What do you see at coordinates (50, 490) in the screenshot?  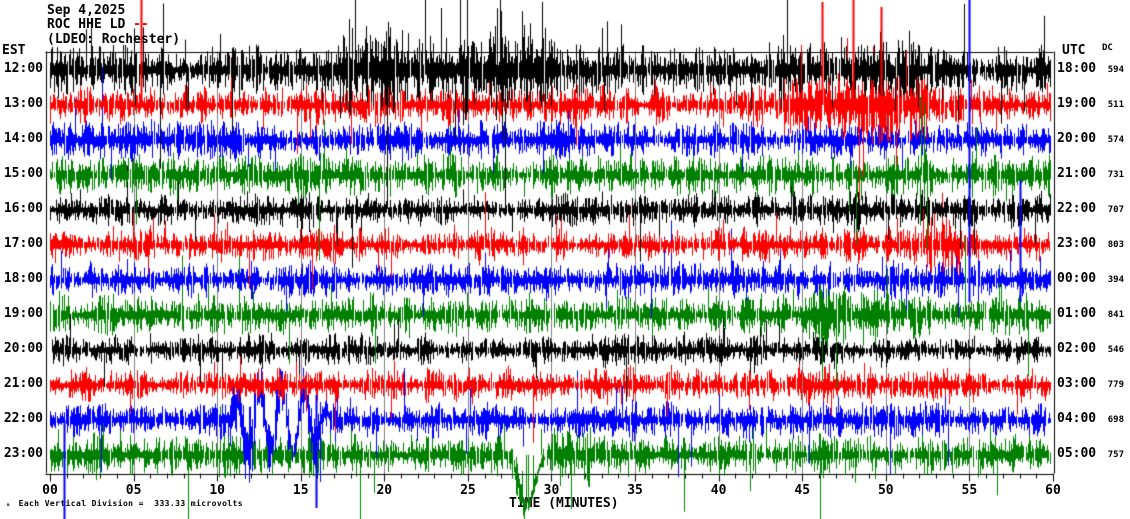 I see `x-tick-label: 00` at bounding box center [50, 490].